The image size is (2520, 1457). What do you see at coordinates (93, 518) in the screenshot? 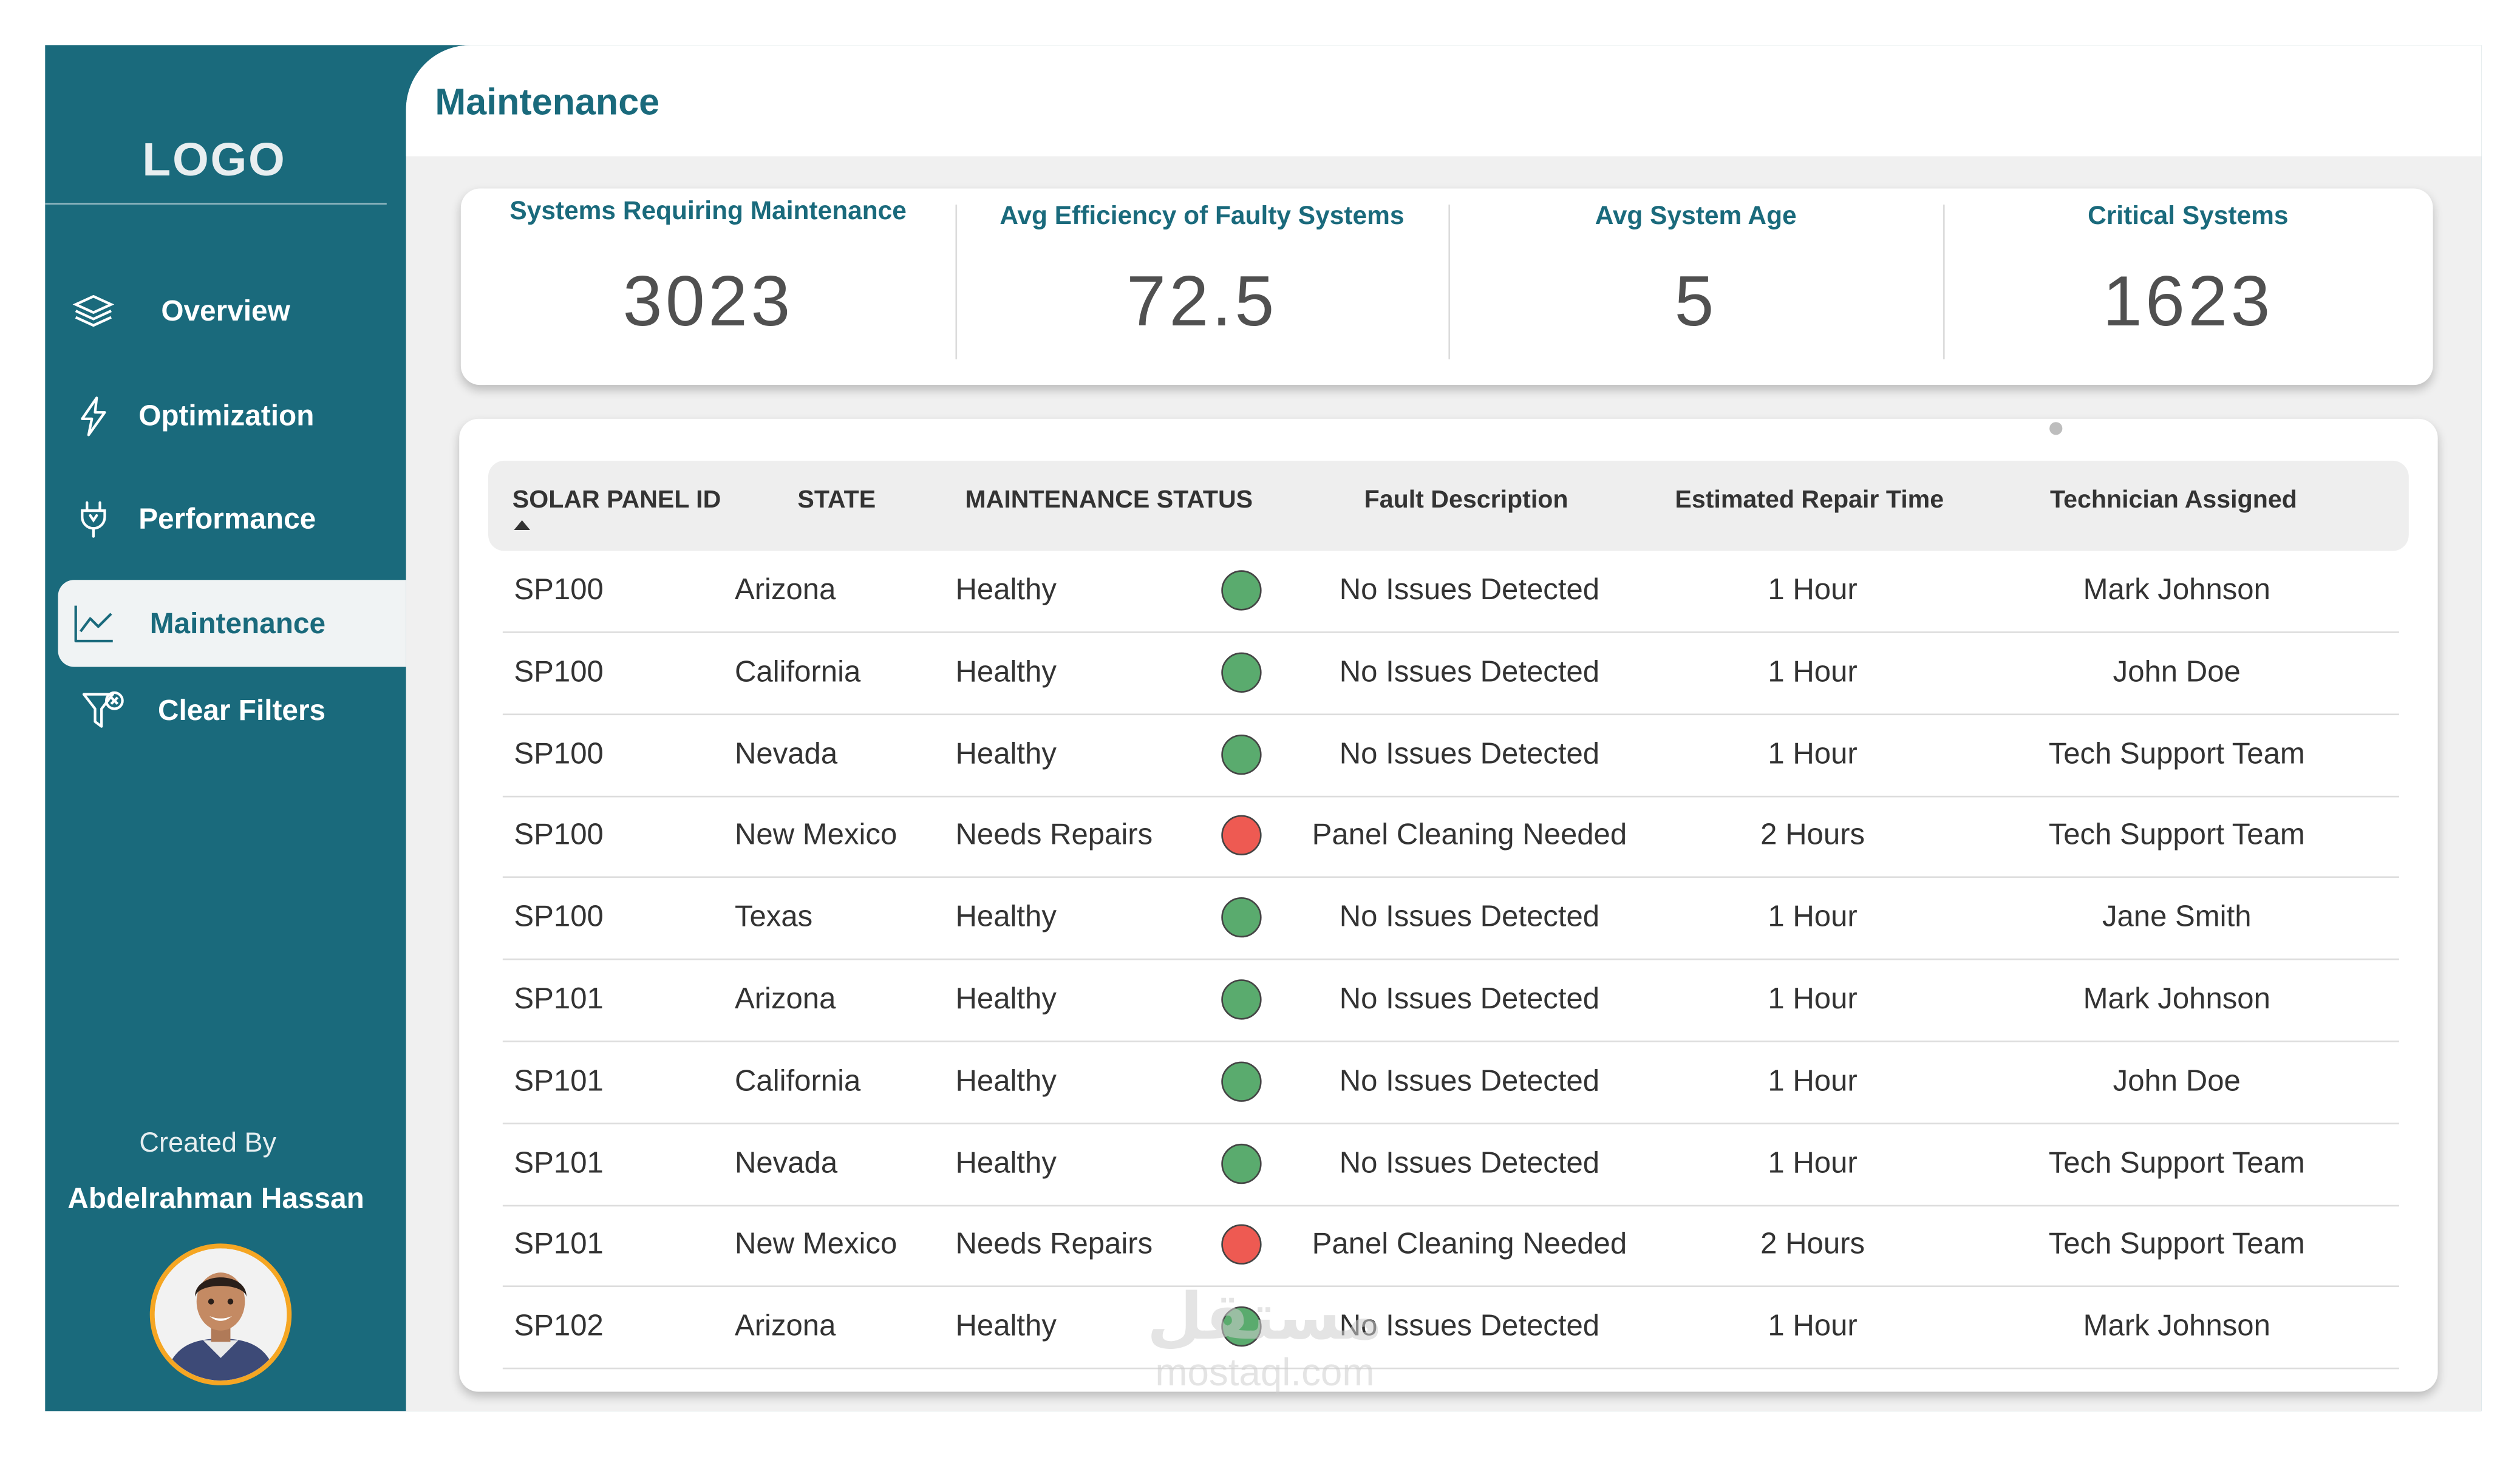
I see `plug-icon` at bounding box center [93, 518].